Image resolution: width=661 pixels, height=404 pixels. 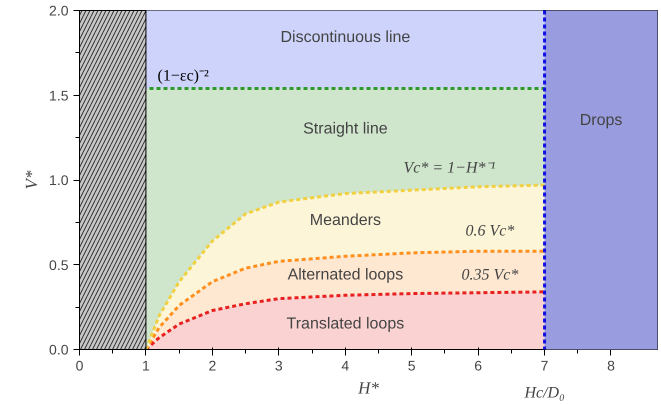 I want to click on x-tick-label: 8, so click(x=611, y=366).